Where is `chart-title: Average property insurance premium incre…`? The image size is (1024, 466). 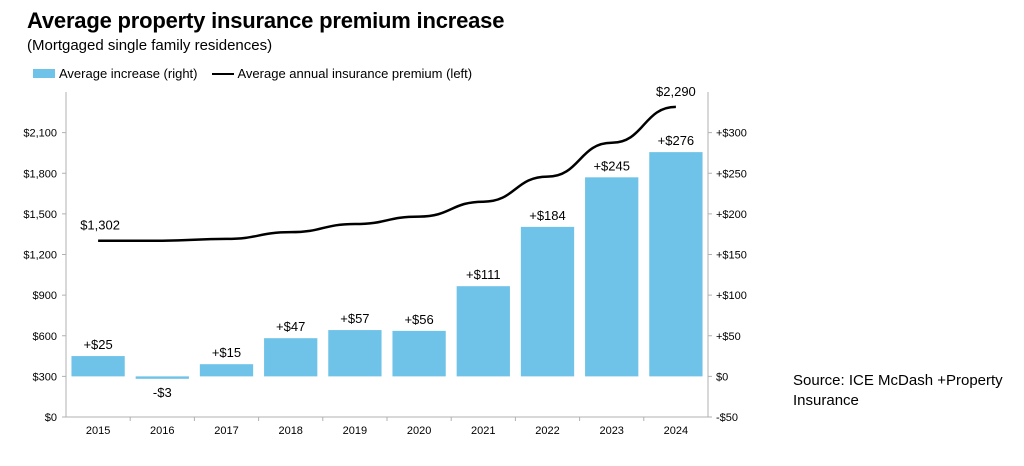 chart-title: Average property insurance premium incre… is located at coordinates (266, 20).